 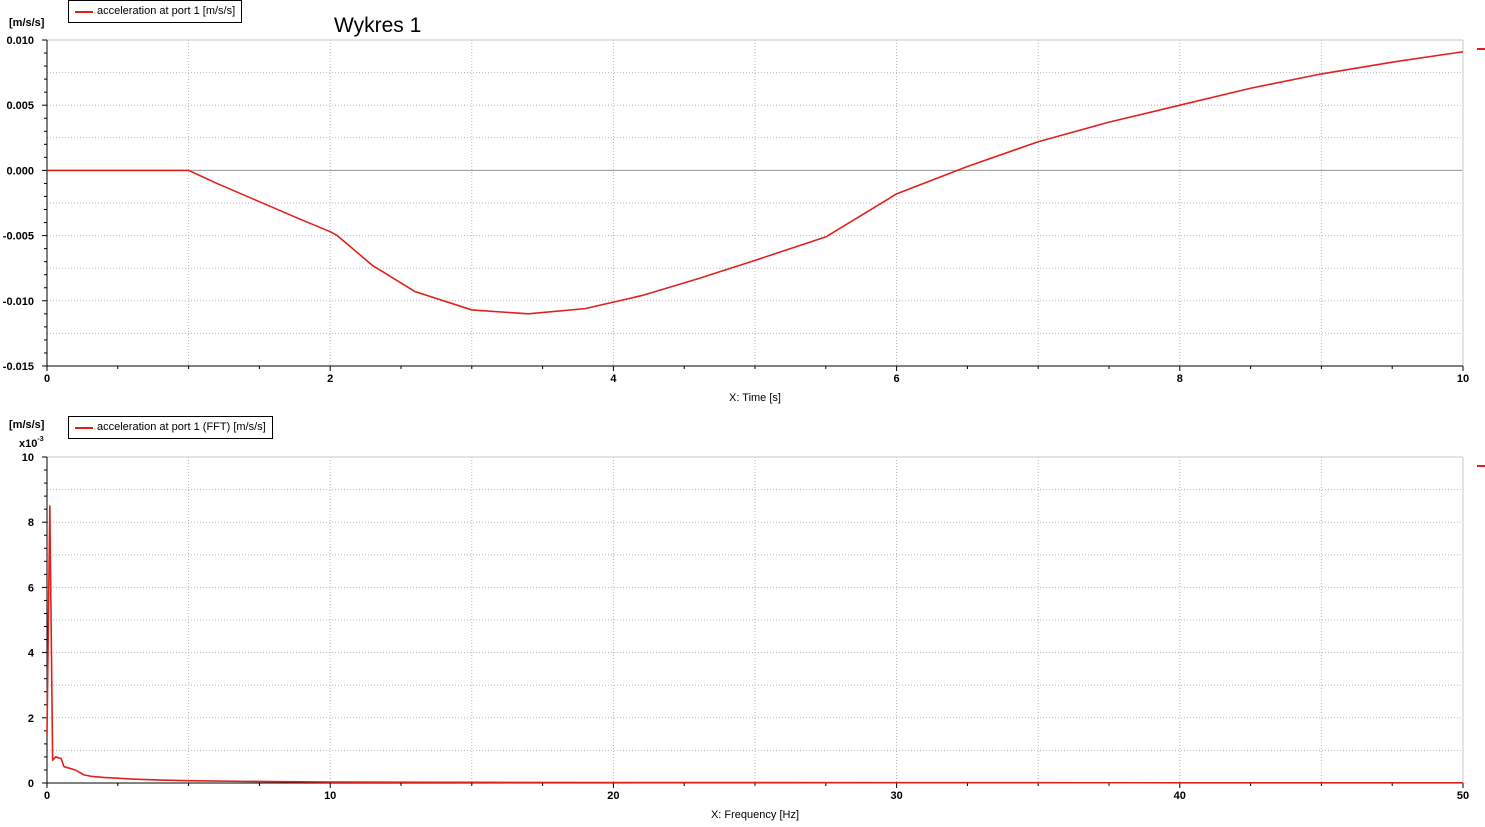 What do you see at coordinates (755, 398) in the screenshot?
I see `x-axis-label: X: Time [s]` at bounding box center [755, 398].